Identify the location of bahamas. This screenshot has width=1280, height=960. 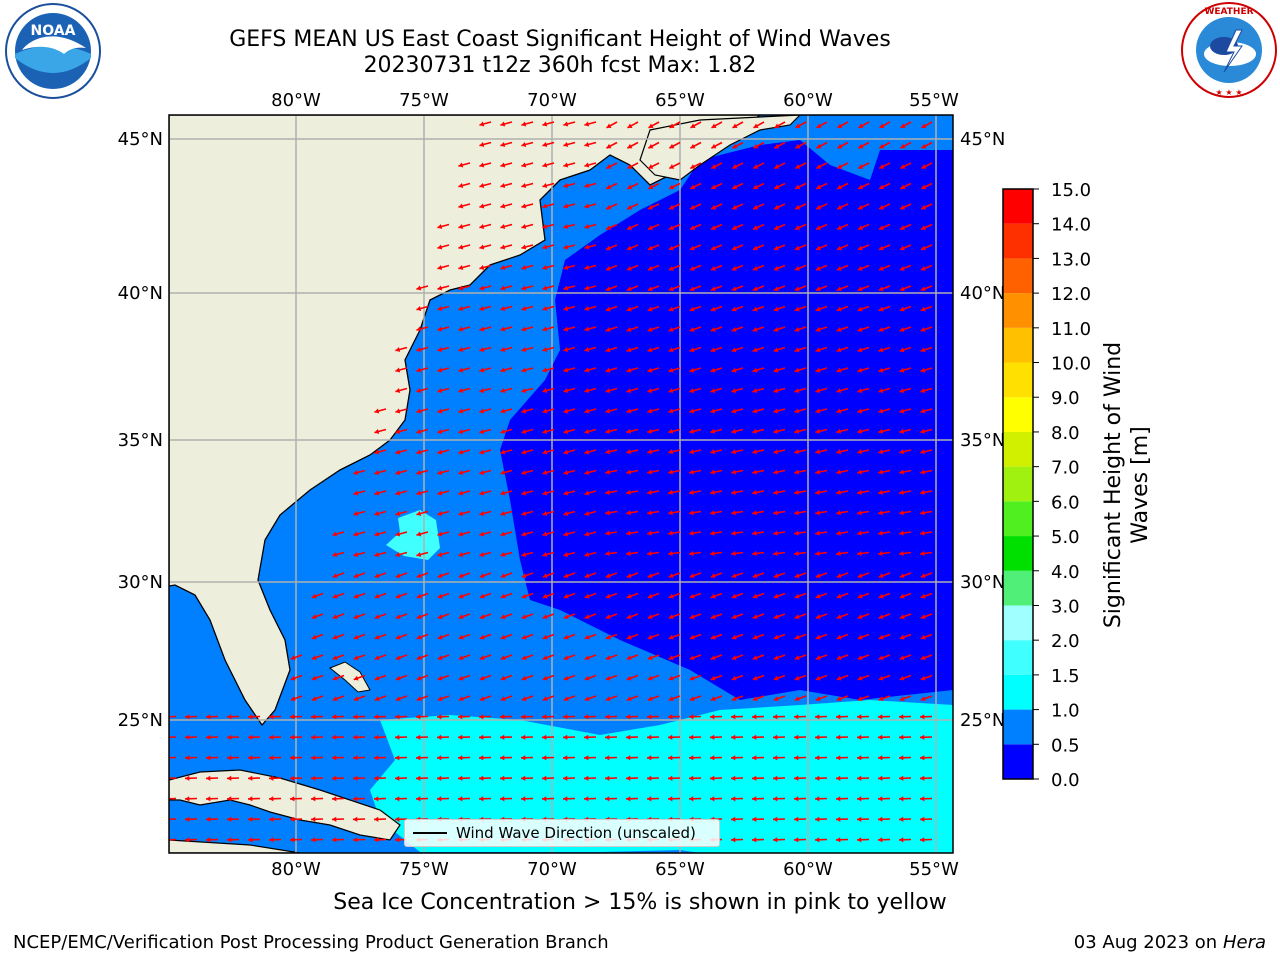
(350, 677).